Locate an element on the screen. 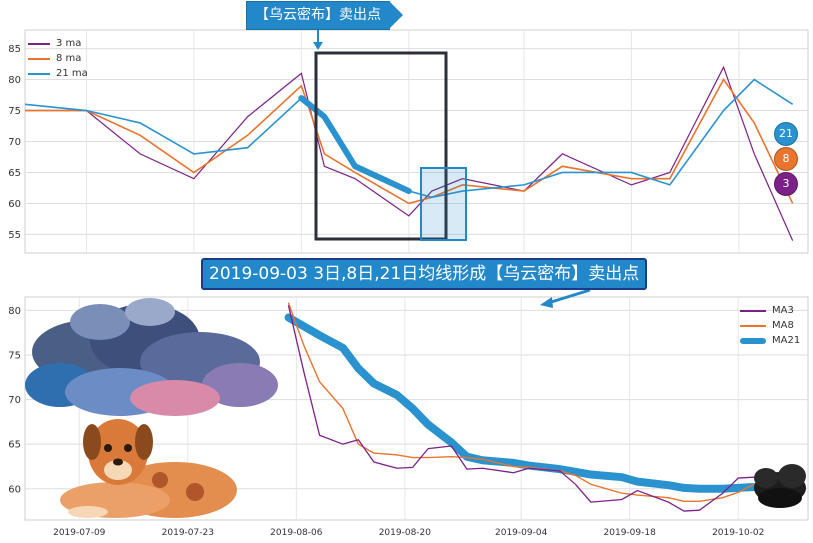 This screenshot has width=813, height=543. cloud-illustration-icon is located at coordinates (151, 357).